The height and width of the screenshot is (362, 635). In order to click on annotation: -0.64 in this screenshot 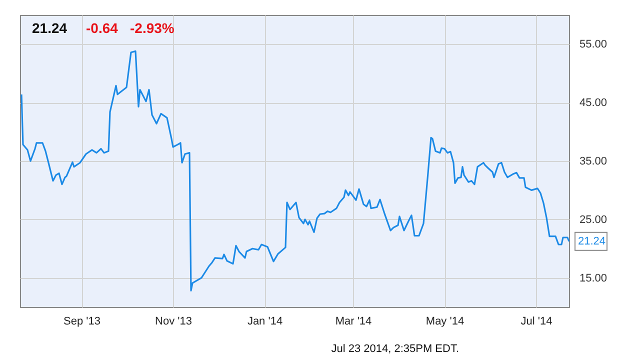, I will do `click(102, 28)`.